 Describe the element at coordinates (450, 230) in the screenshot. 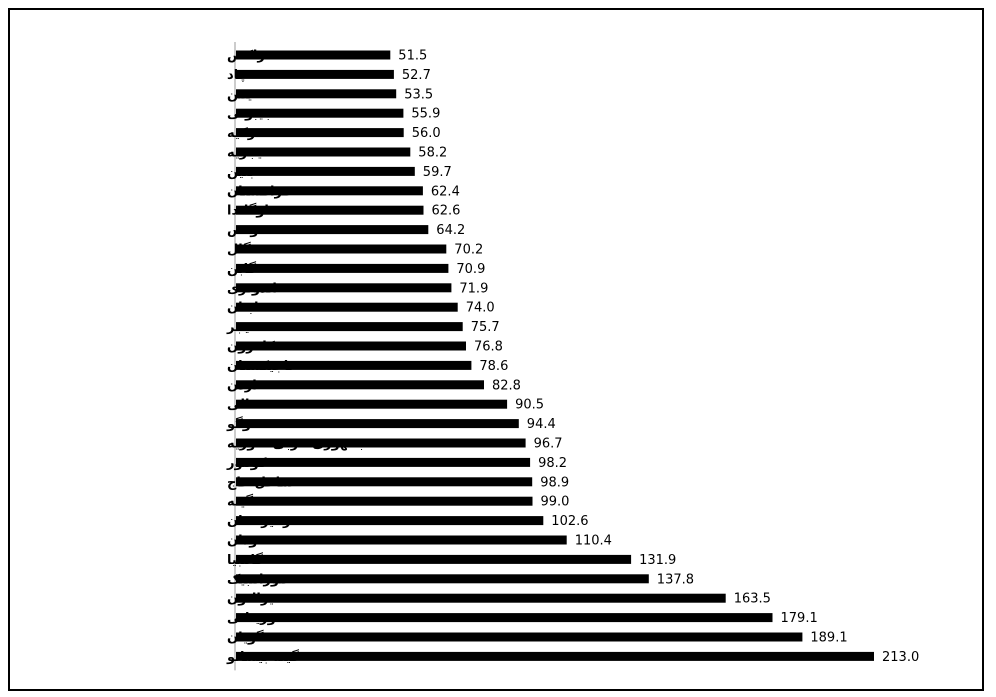

I see `bar-value-label: 64.2` at that location.